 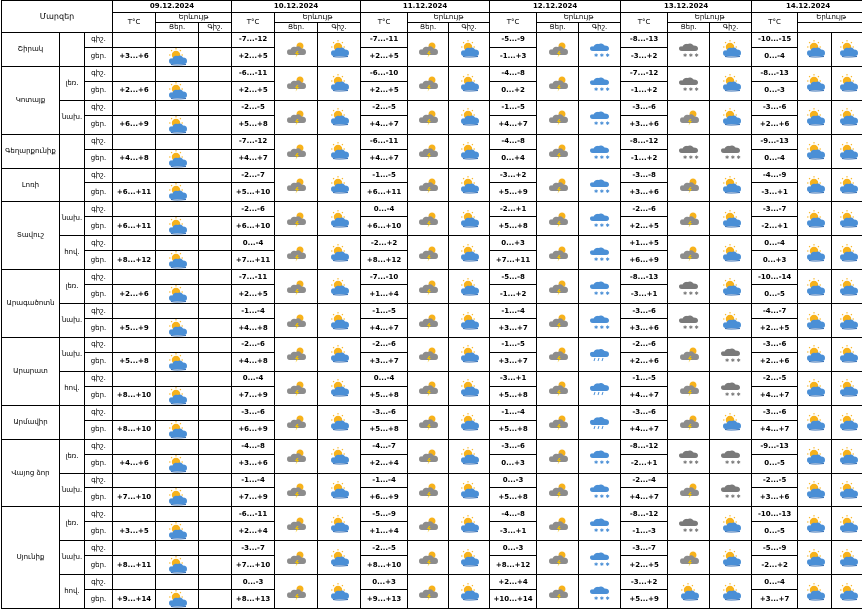 I want to click on temperature-cell: -5...-8, so click(x=513, y=277).